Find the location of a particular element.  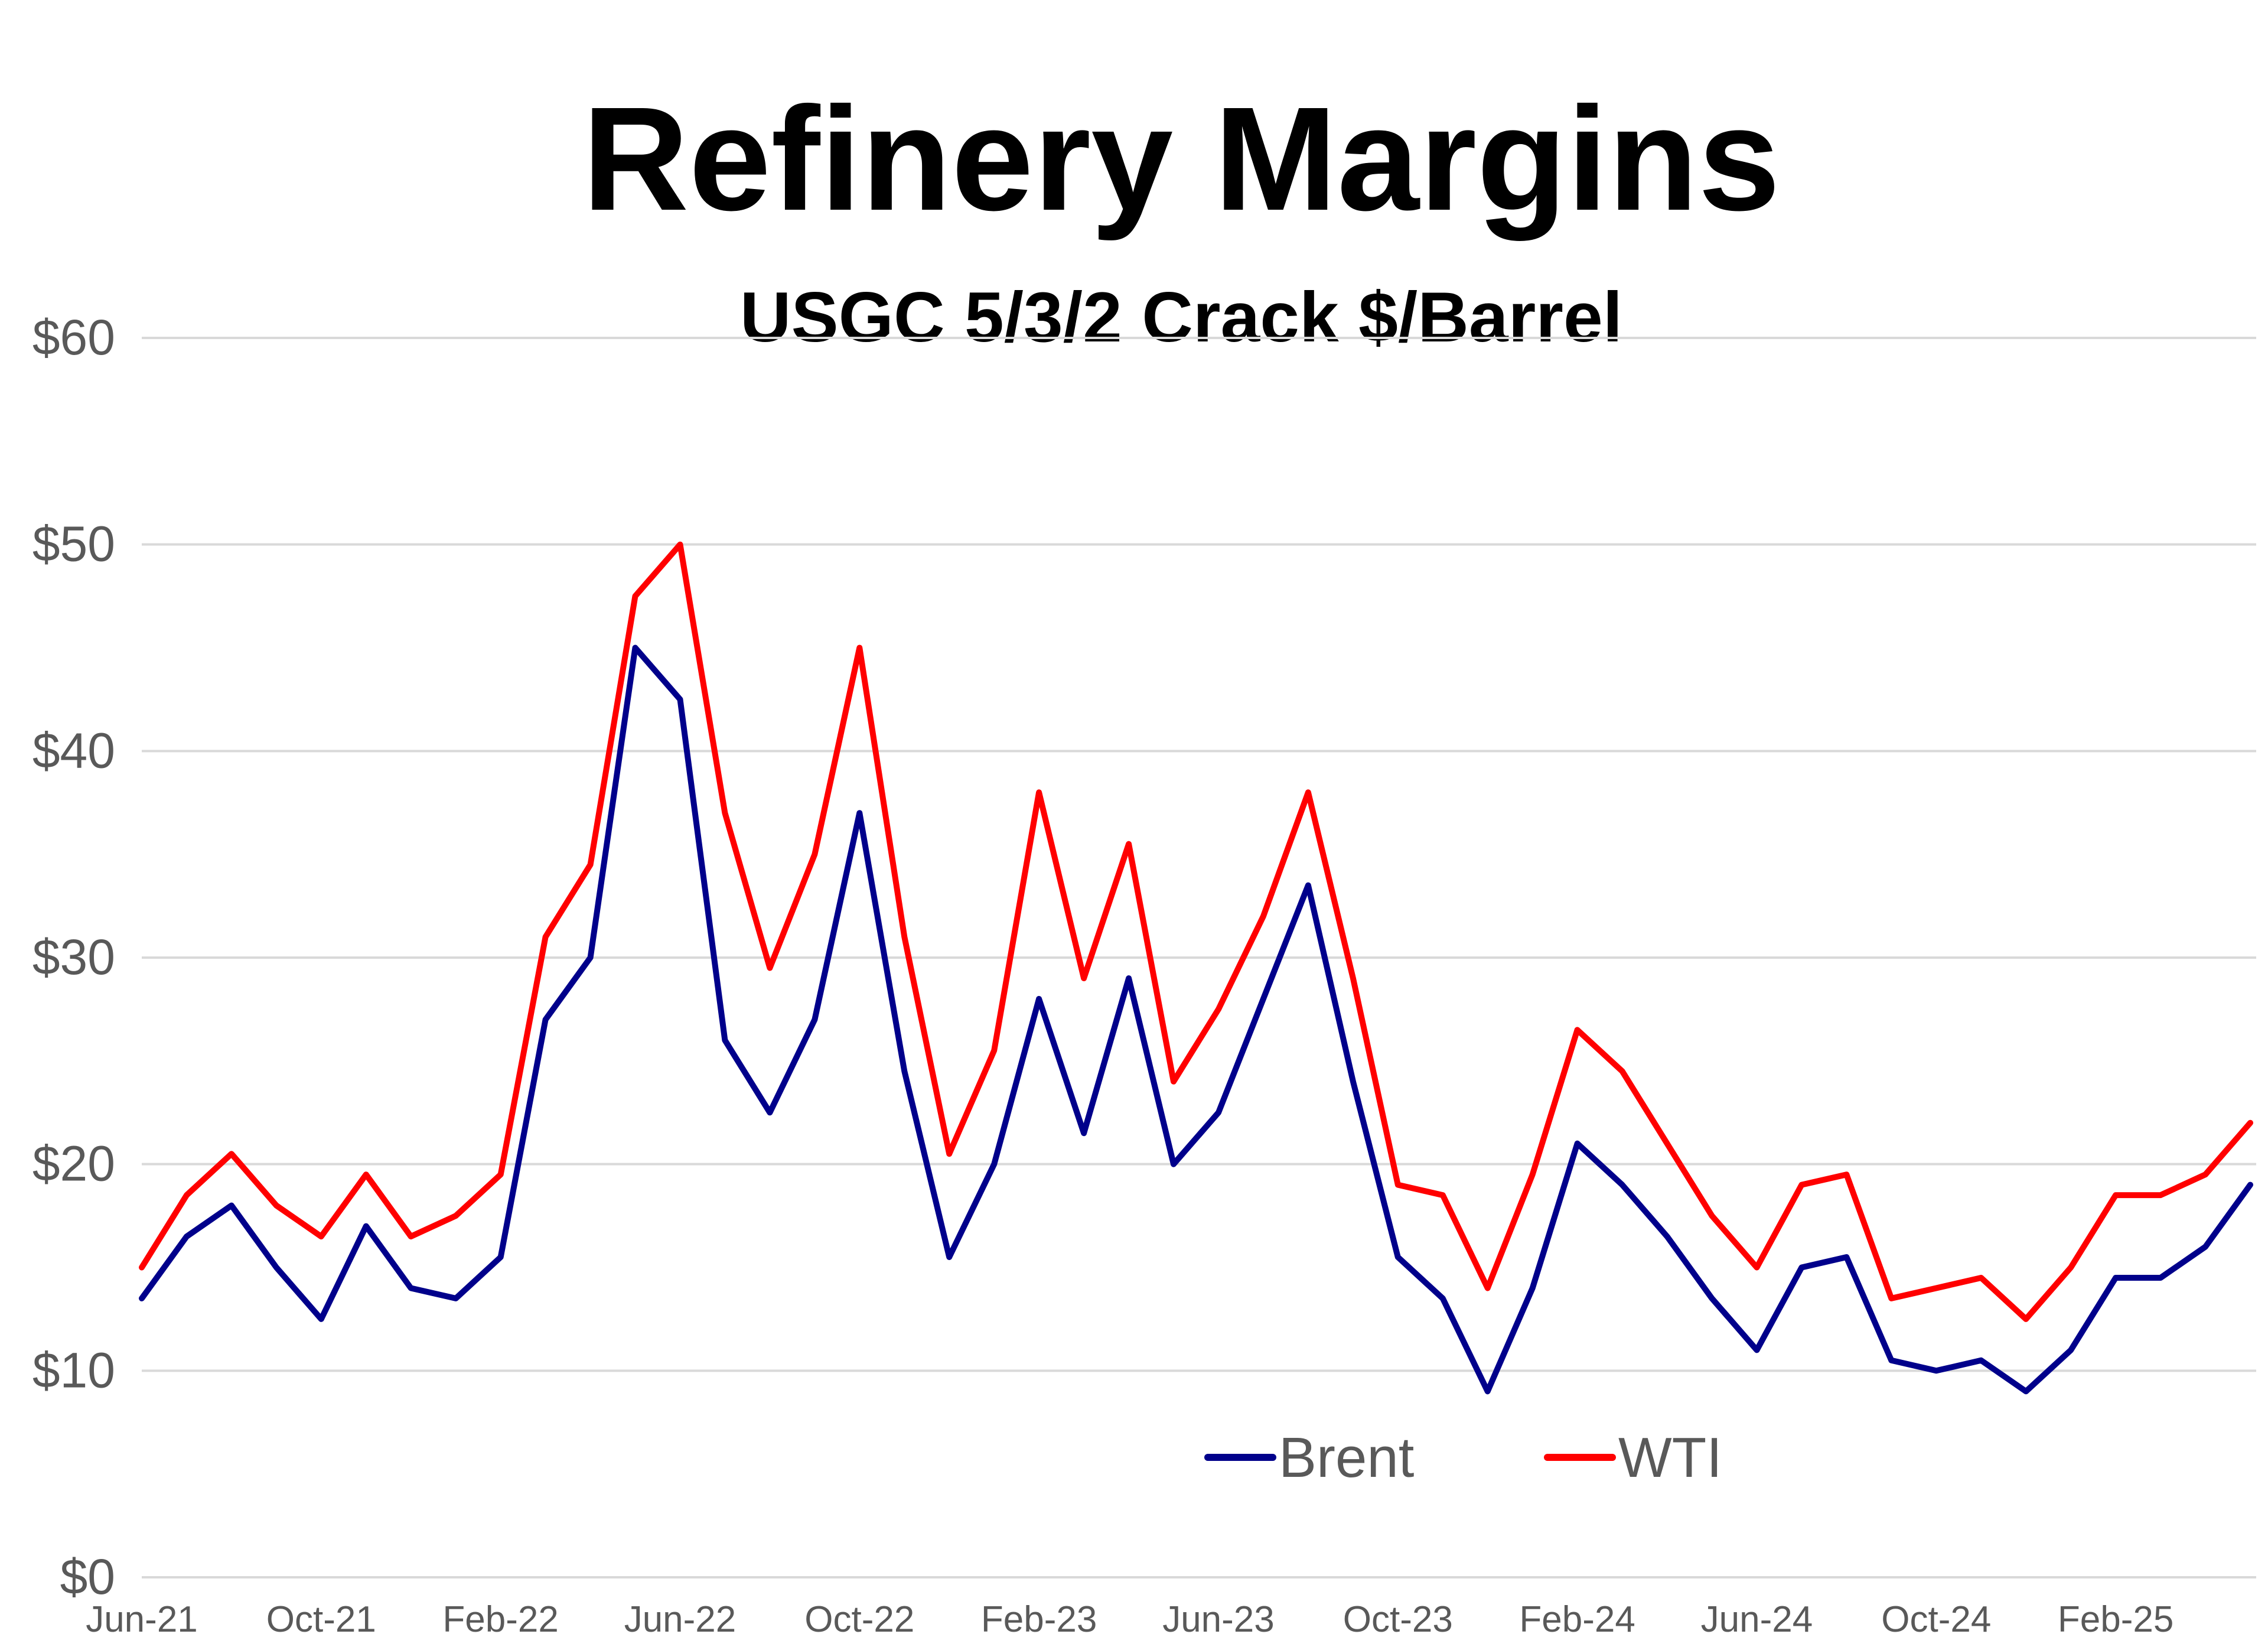

x-tick-label: Feb-25 is located at coordinates (2116, 1619).